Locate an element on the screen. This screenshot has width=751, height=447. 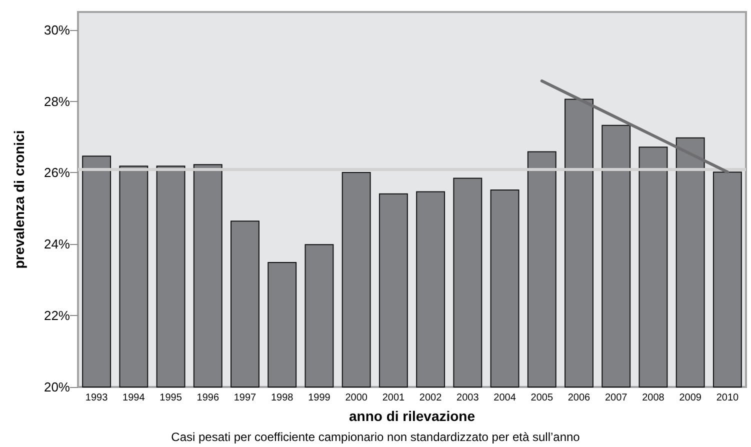
x-tick-label: 1995 is located at coordinates (171, 398).